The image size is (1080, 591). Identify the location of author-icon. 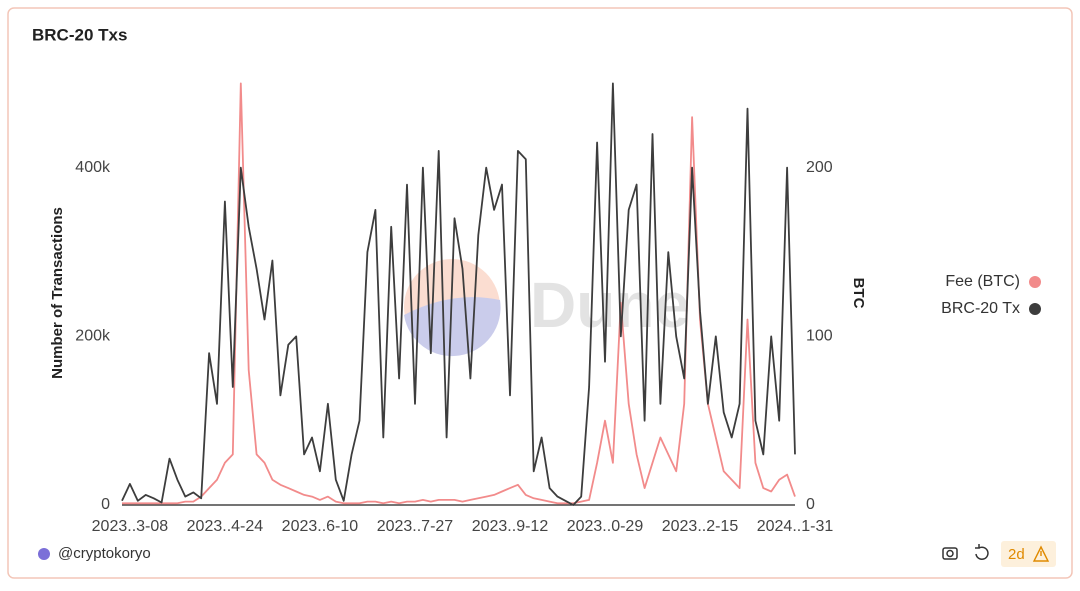
(44, 554).